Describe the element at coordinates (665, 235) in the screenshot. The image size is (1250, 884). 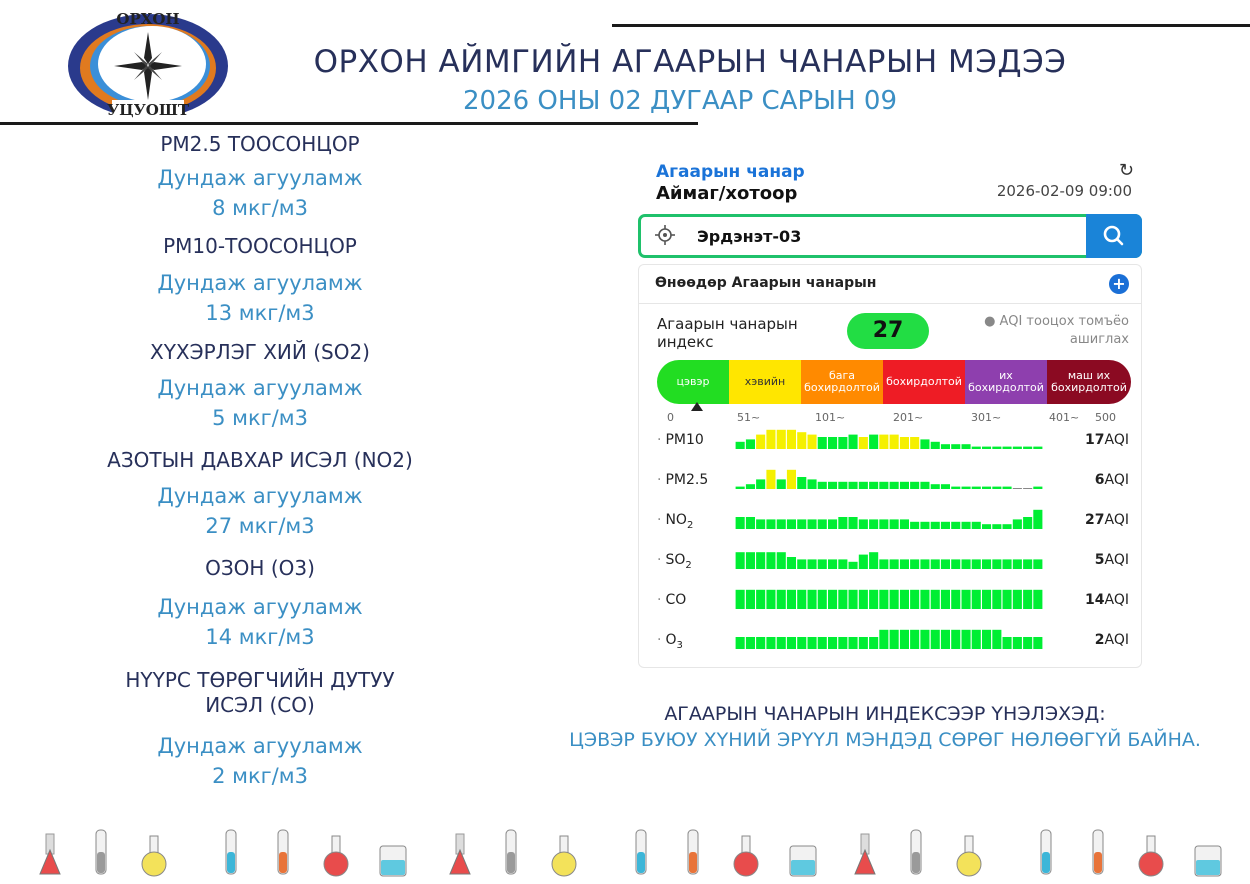
I see `location-target-icon` at that location.